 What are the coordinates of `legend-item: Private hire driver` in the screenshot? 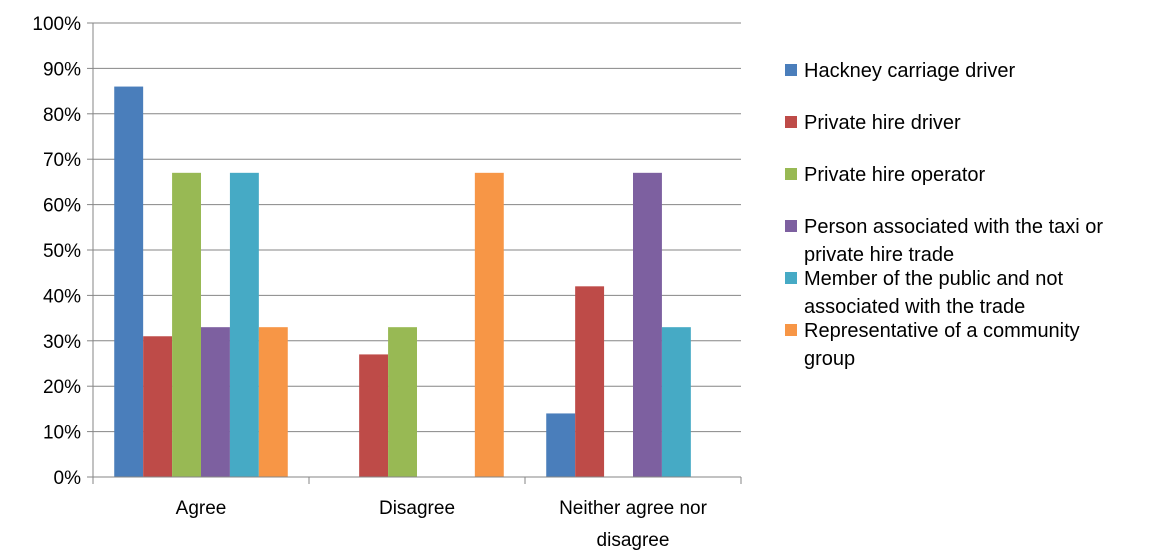 It's located at (873, 123).